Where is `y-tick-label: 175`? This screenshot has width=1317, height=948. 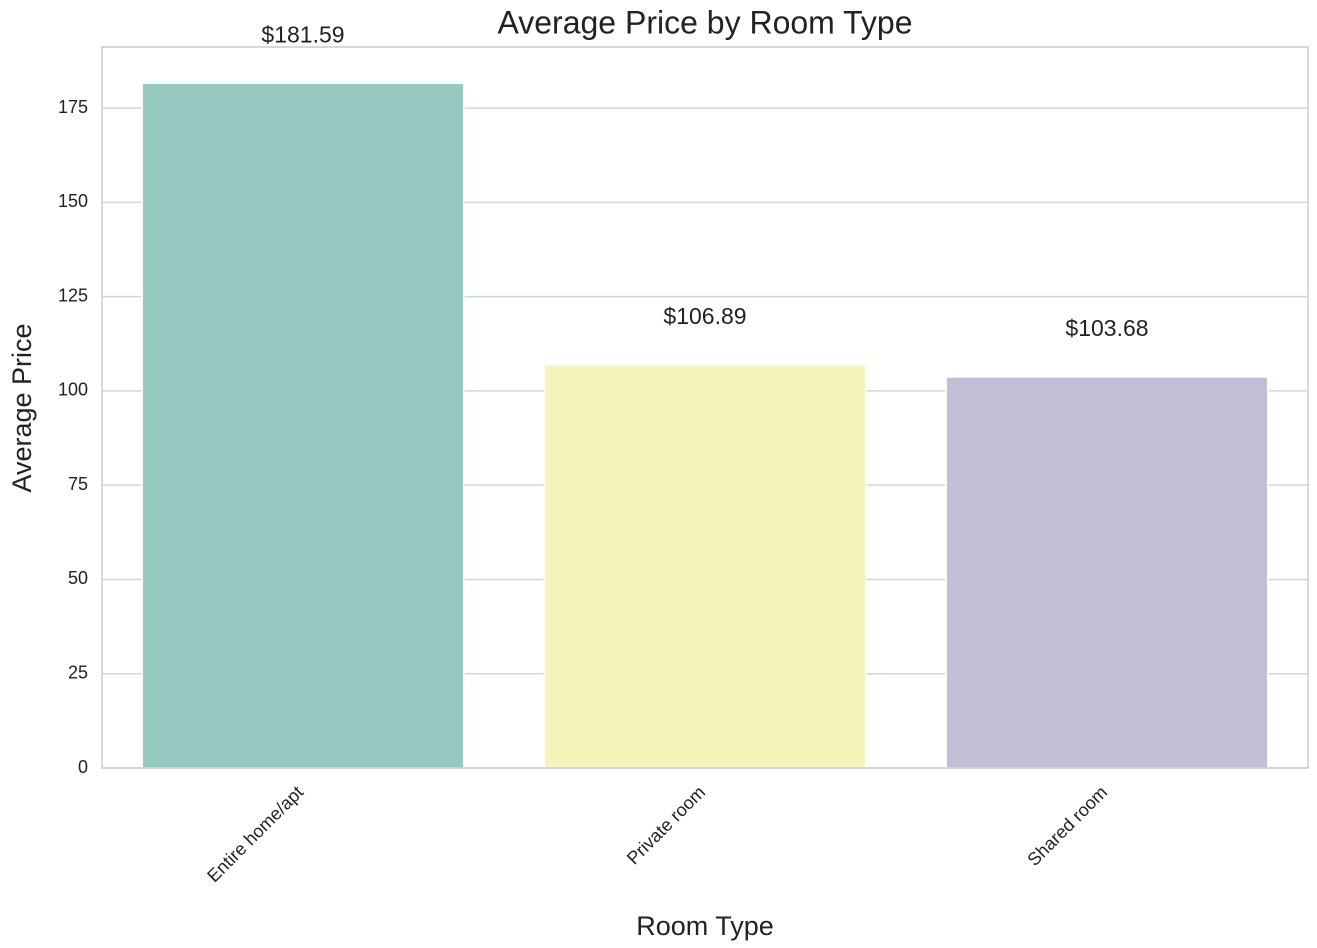 y-tick-label: 175 is located at coordinates (73, 107).